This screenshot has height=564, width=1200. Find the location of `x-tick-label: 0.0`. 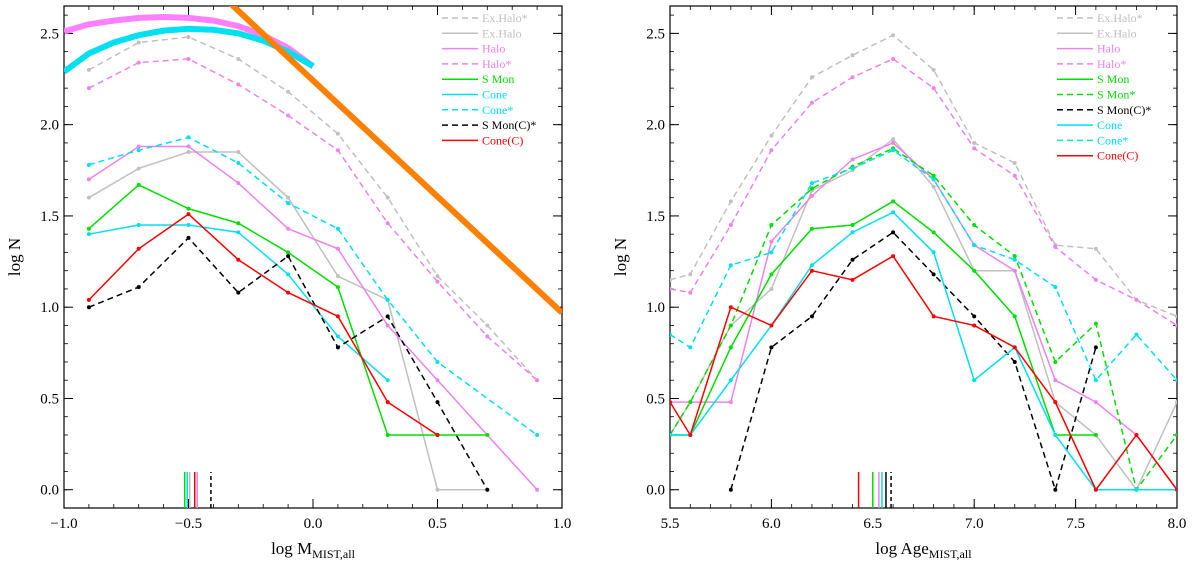

x-tick-label: 0.0 is located at coordinates (313, 524).